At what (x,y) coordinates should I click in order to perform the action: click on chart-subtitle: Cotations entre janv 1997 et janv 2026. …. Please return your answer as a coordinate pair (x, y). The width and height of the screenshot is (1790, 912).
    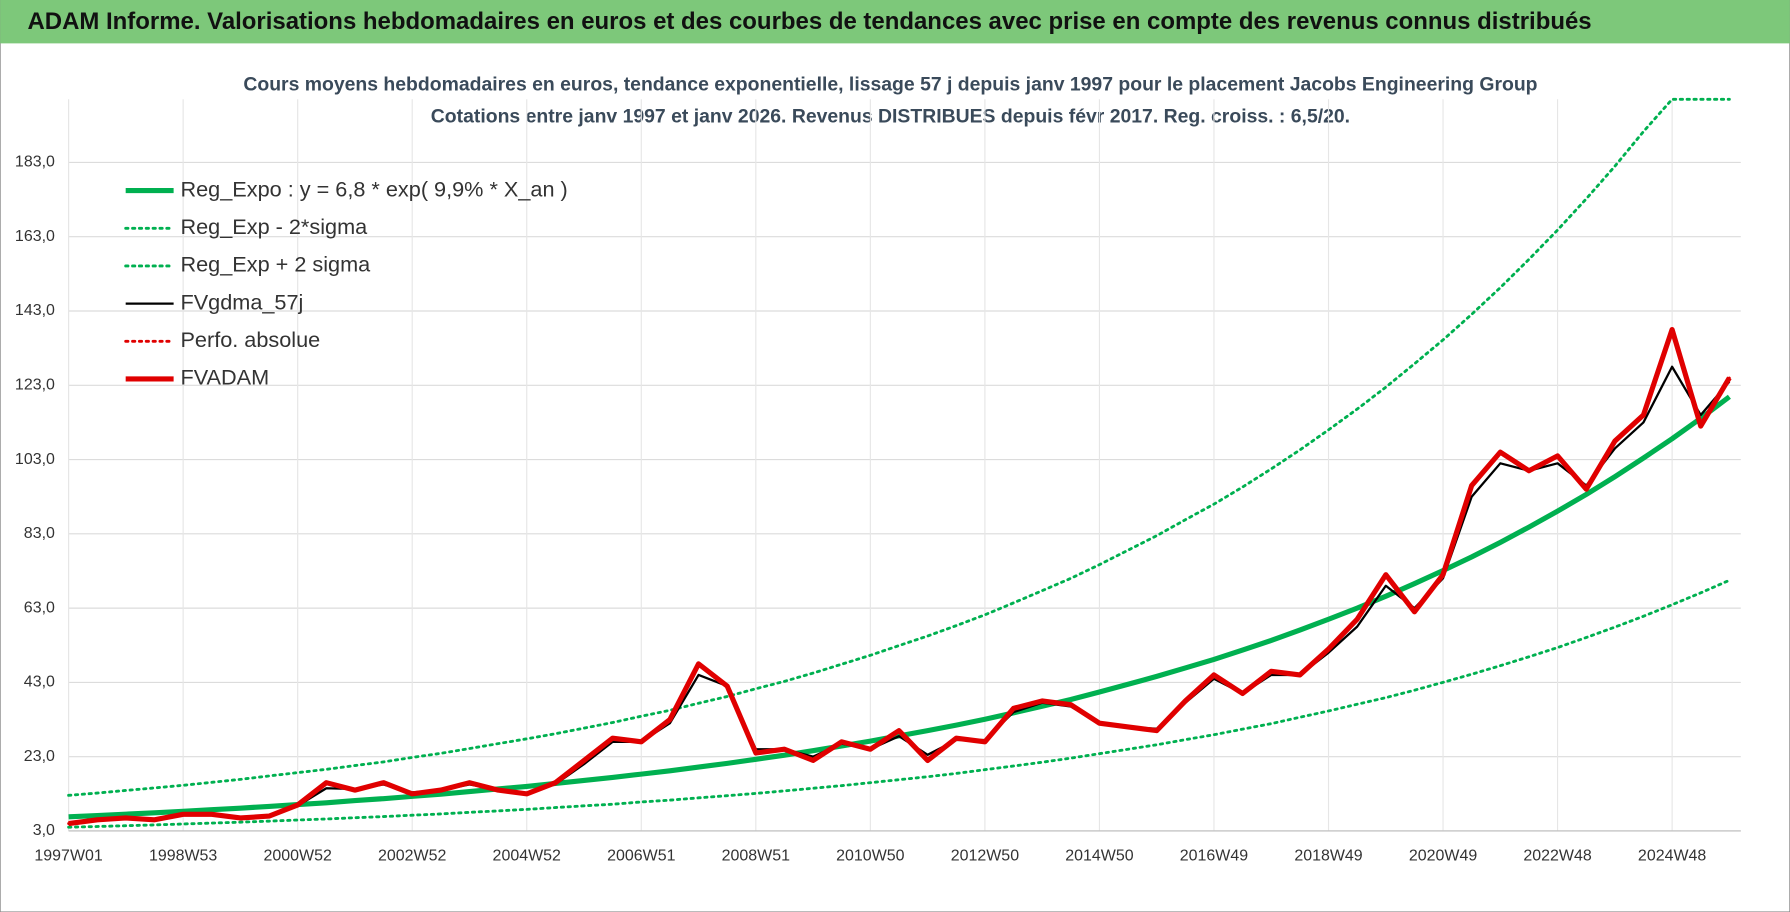
    Looking at the image, I should click on (890, 117).